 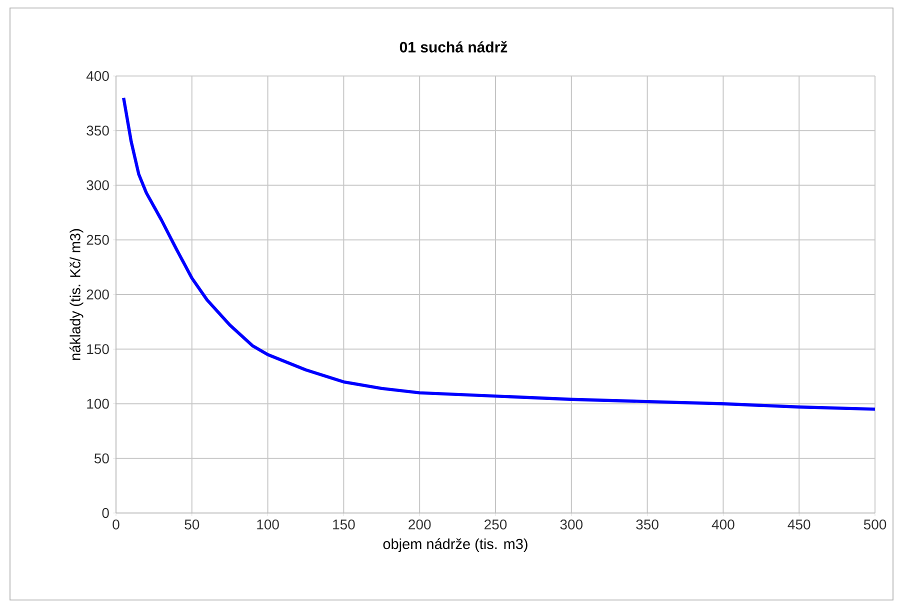 I want to click on x-tick-label: 50, so click(x=192, y=525).